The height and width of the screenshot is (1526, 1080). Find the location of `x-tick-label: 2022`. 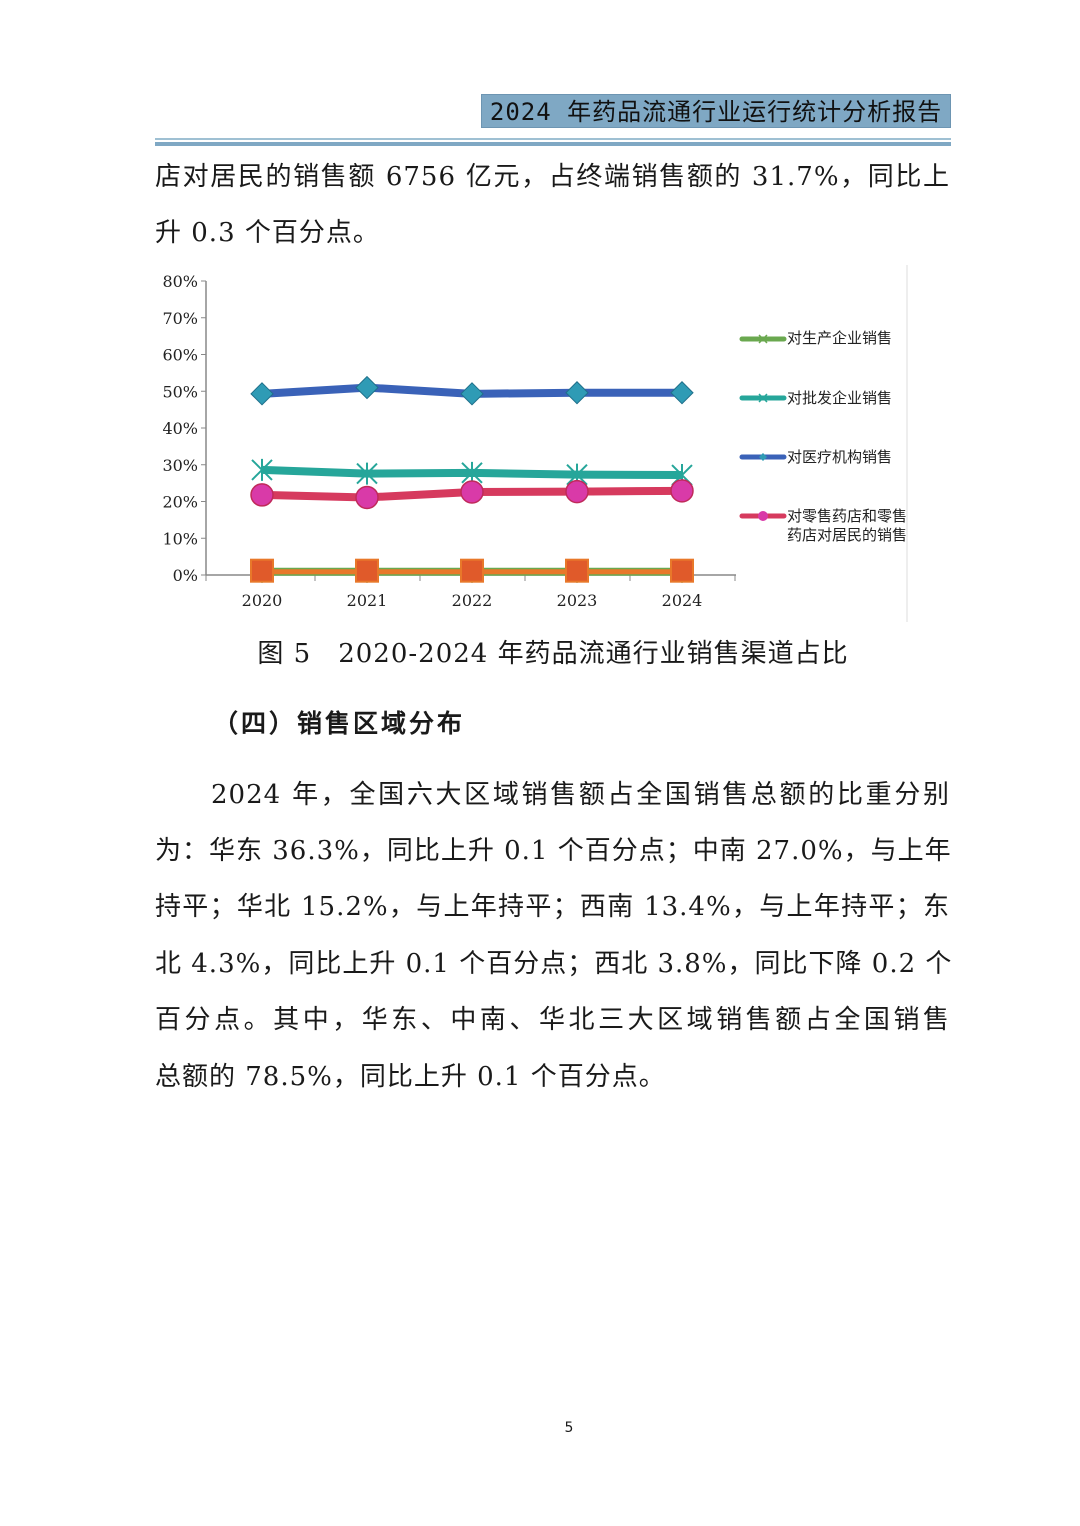

x-tick-label: 2022 is located at coordinates (472, 600).